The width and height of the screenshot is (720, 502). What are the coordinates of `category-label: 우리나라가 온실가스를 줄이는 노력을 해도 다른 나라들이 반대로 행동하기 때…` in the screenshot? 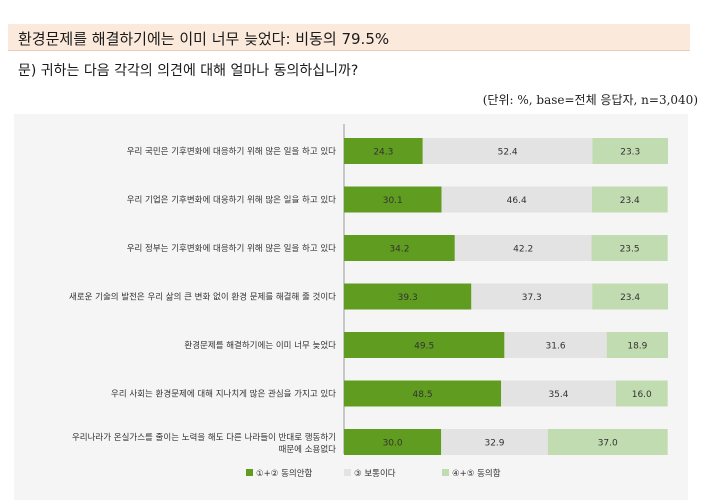 It's located at (204, 443).